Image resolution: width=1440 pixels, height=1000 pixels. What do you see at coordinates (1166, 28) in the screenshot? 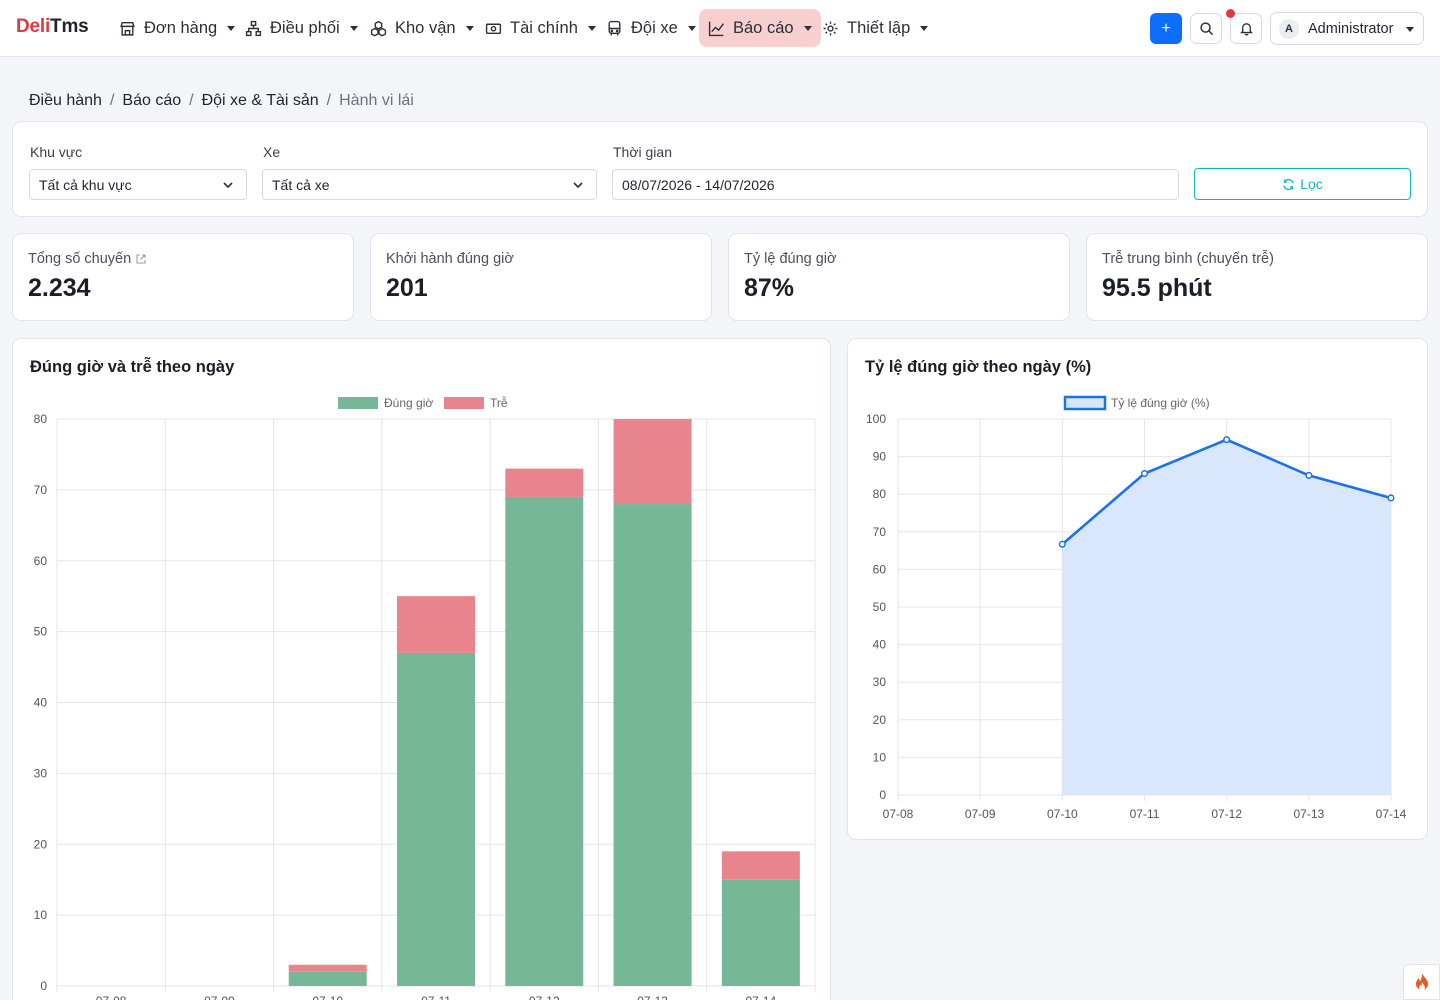
I see `add-button: +` at bounding box center [1166, 28].